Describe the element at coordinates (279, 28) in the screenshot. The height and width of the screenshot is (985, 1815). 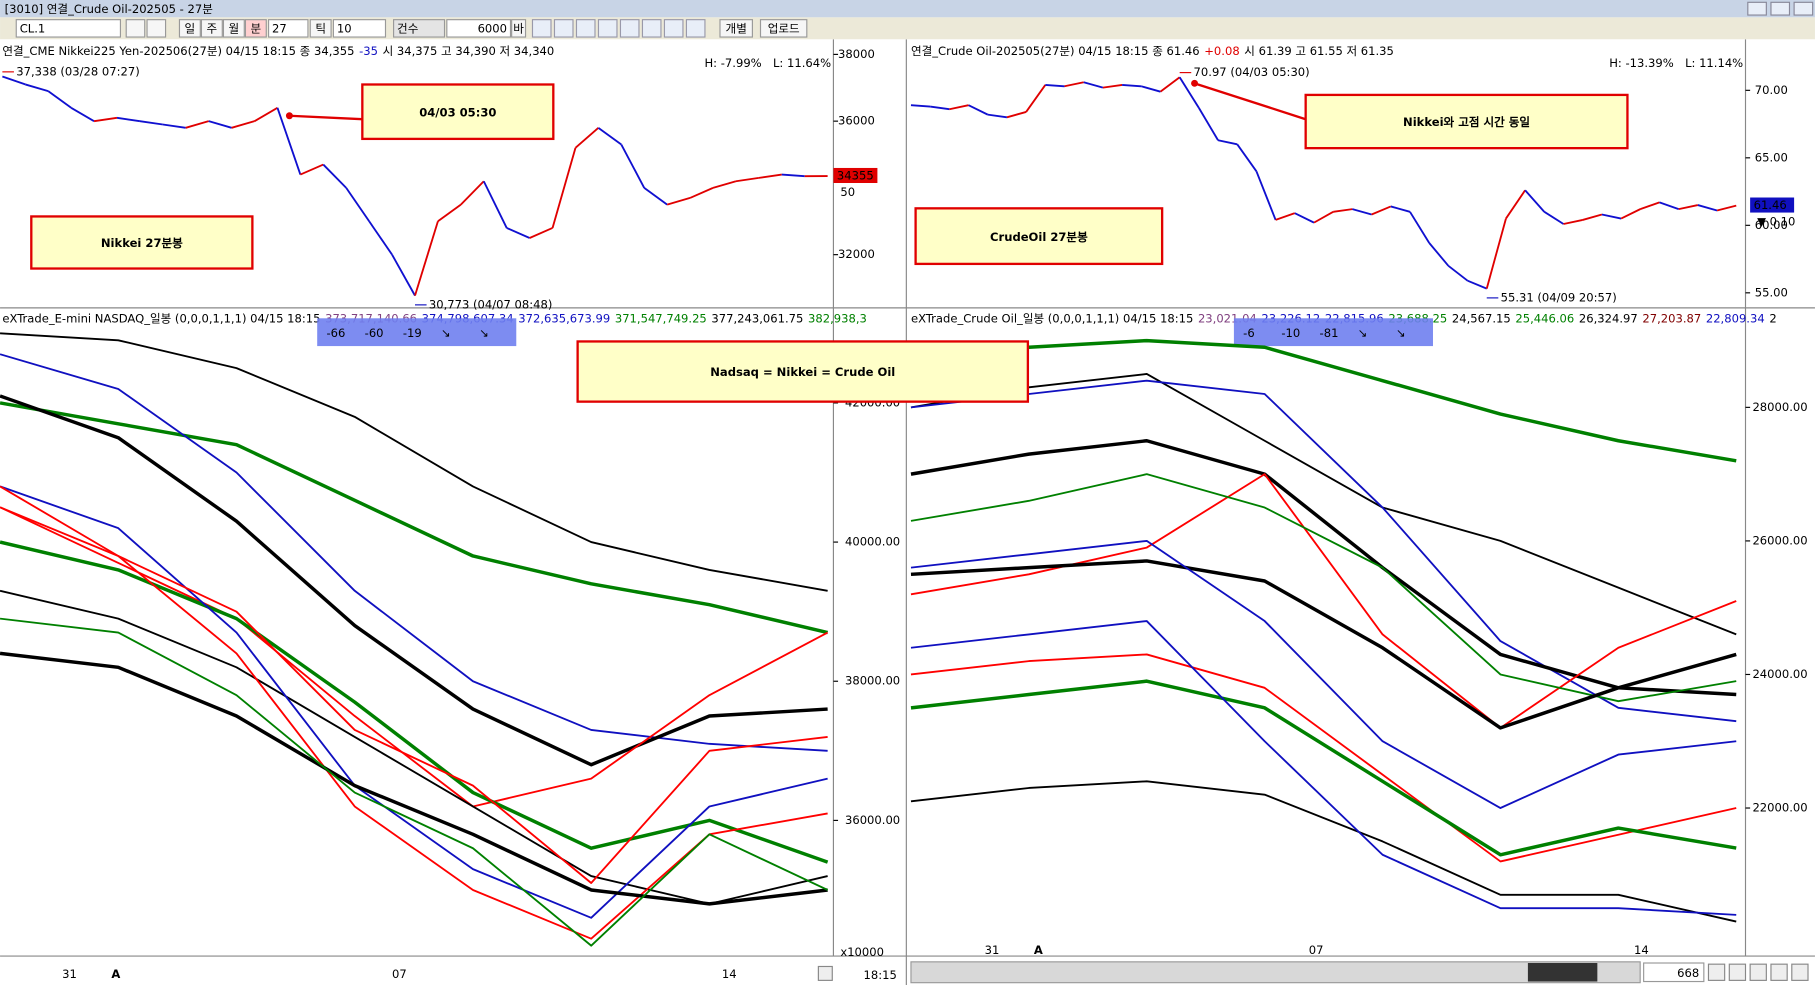
I see `interval-combo-label: 27` at that location.